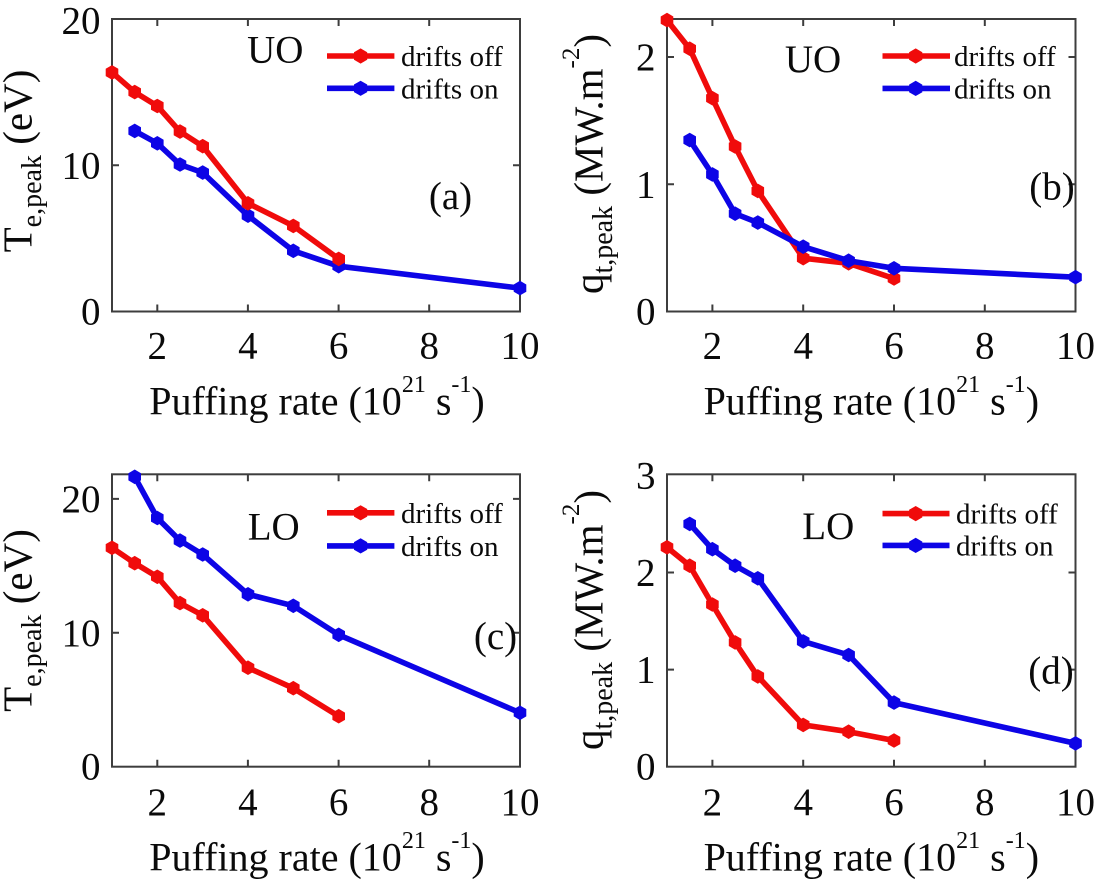 The height and width of the screenshot is (883, 1102). Describe the element at coordinates (1051, 187) in the screenshot. I see `svg-text: (b)` at that location.